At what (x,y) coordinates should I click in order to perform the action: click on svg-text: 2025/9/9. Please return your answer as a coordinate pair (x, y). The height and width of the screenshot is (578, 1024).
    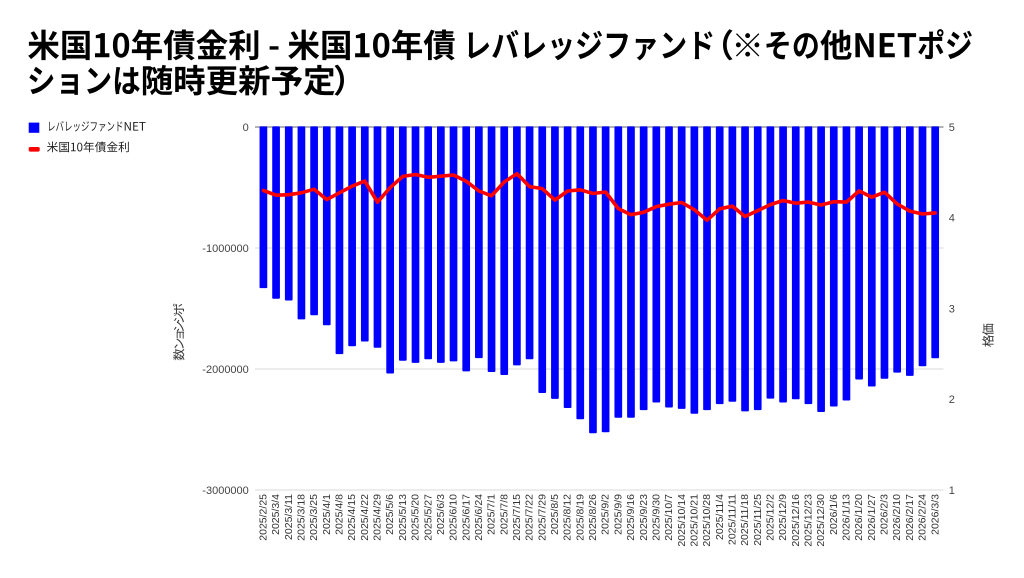
    Looking at the image, I should click on (618, 514).